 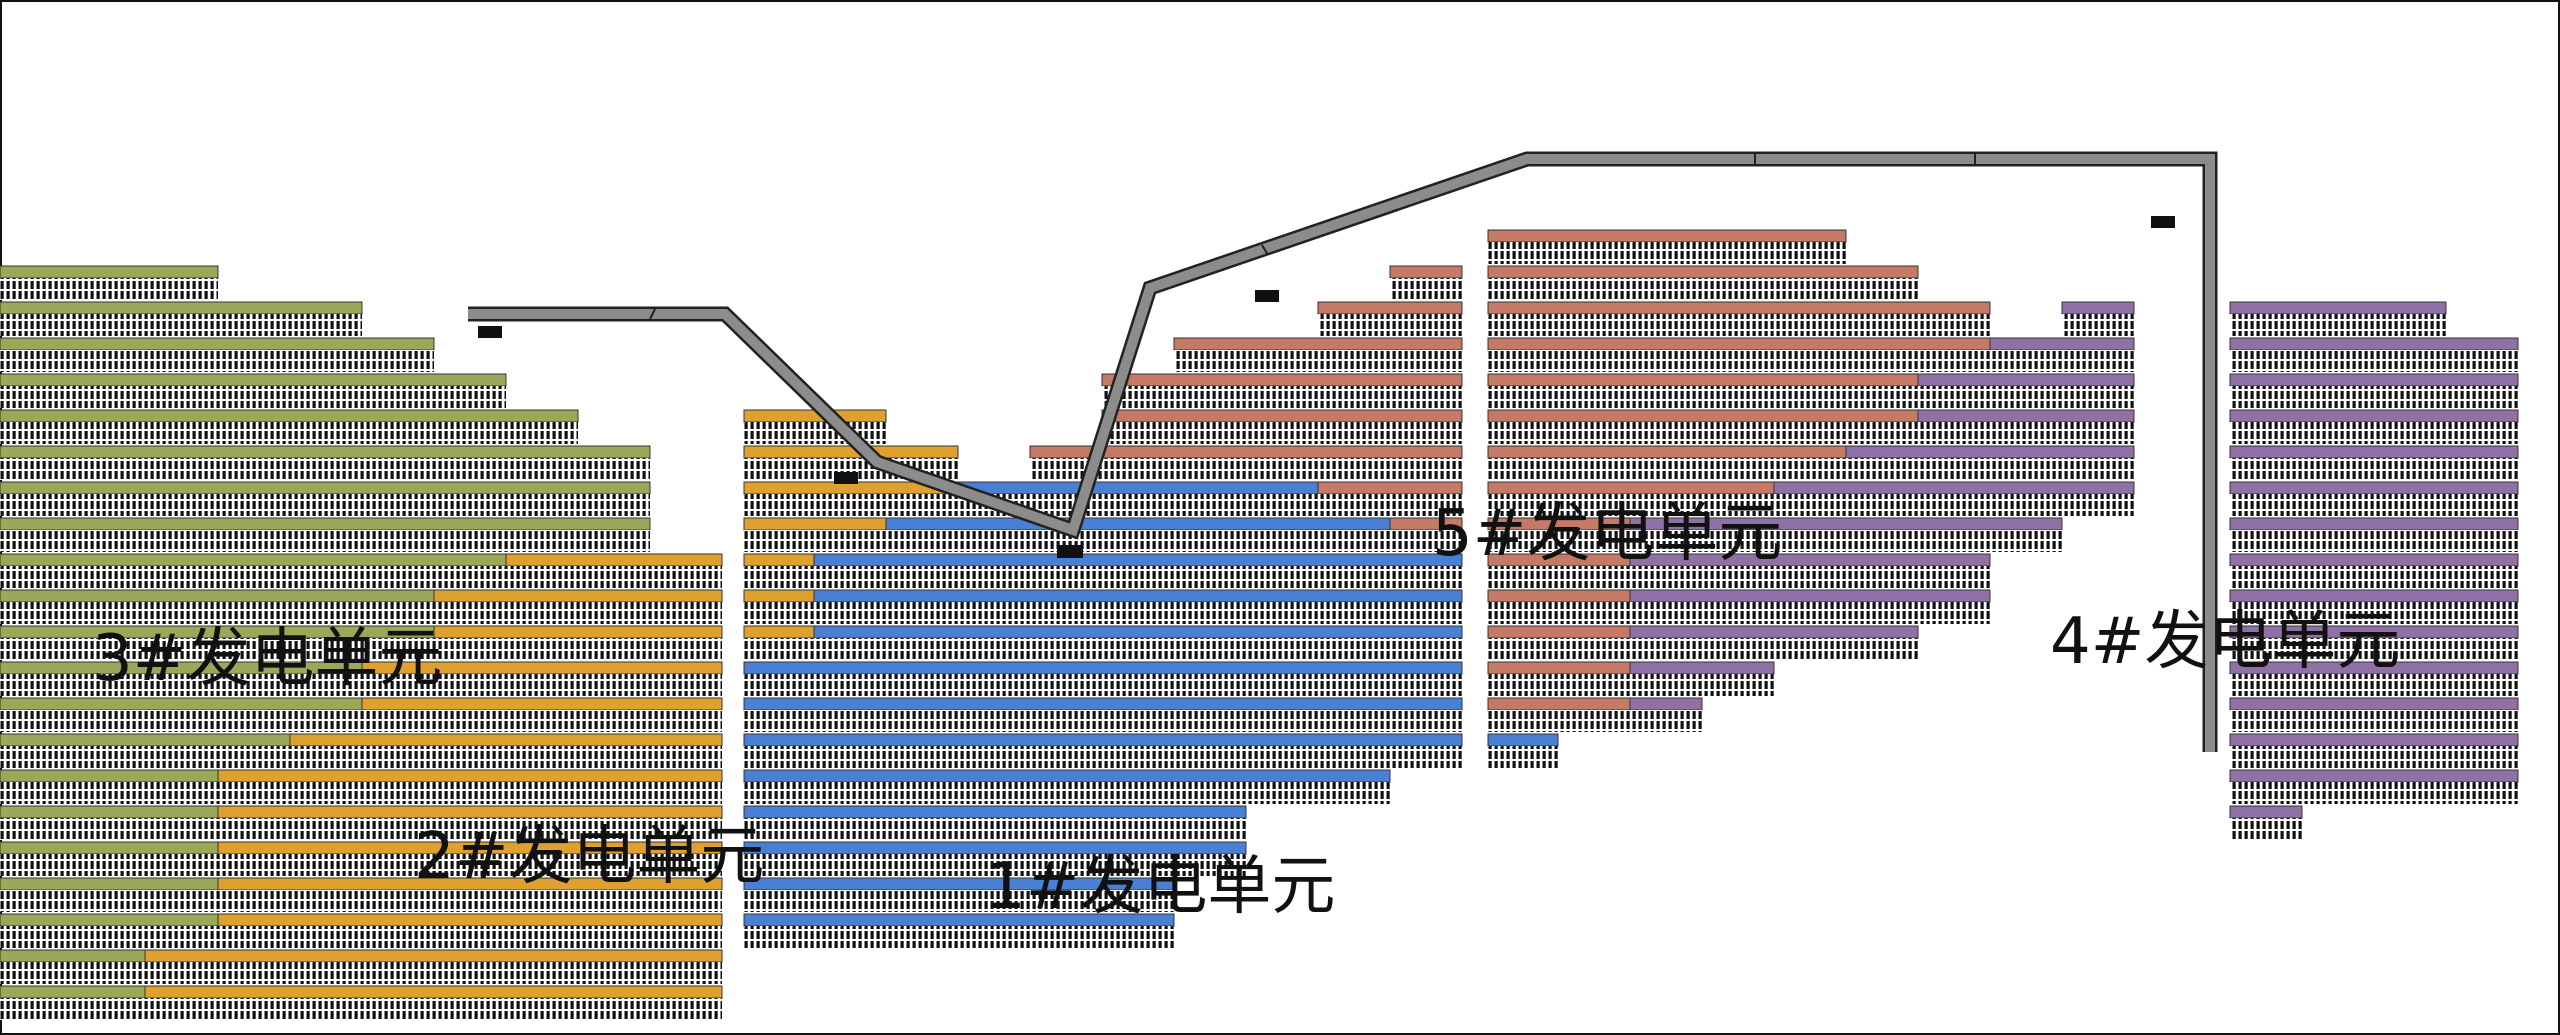 I want to click on unit-label-4: 4#发电单元, so click(x=2225, y=642).